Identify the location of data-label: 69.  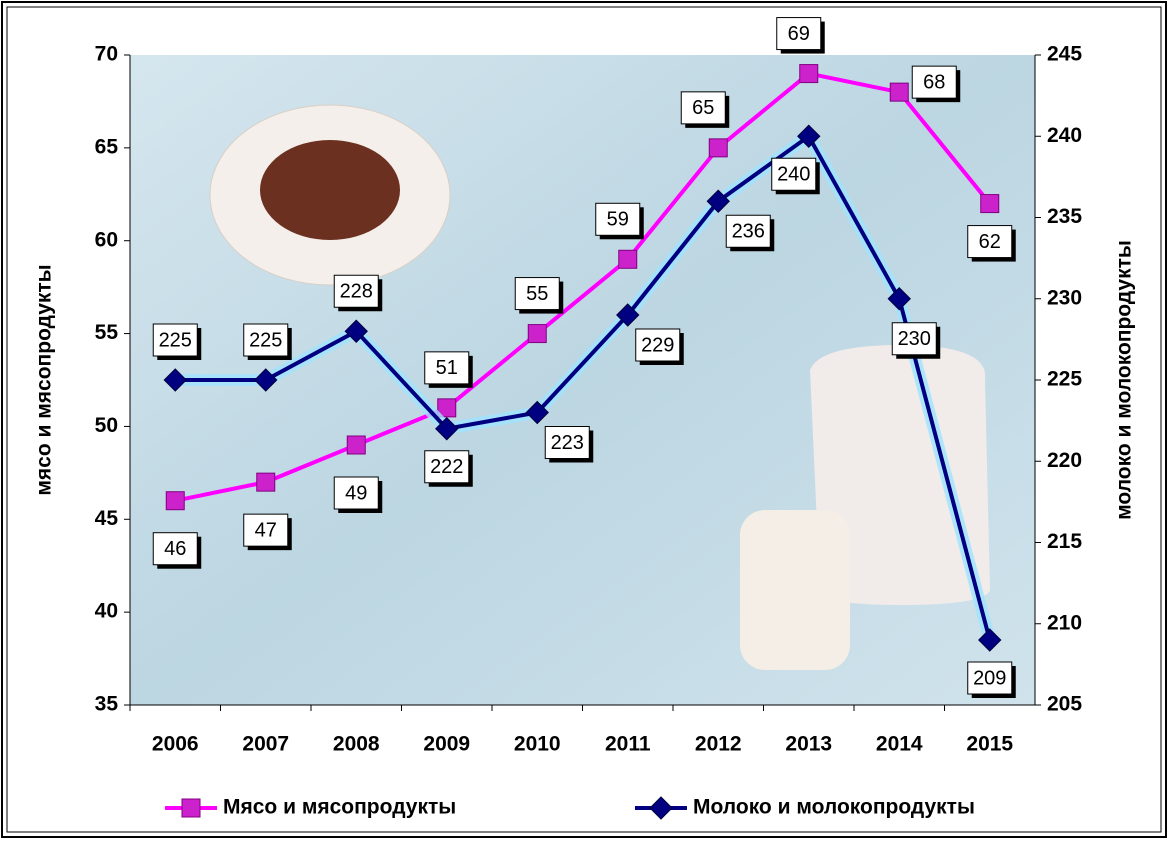
(799, 34).